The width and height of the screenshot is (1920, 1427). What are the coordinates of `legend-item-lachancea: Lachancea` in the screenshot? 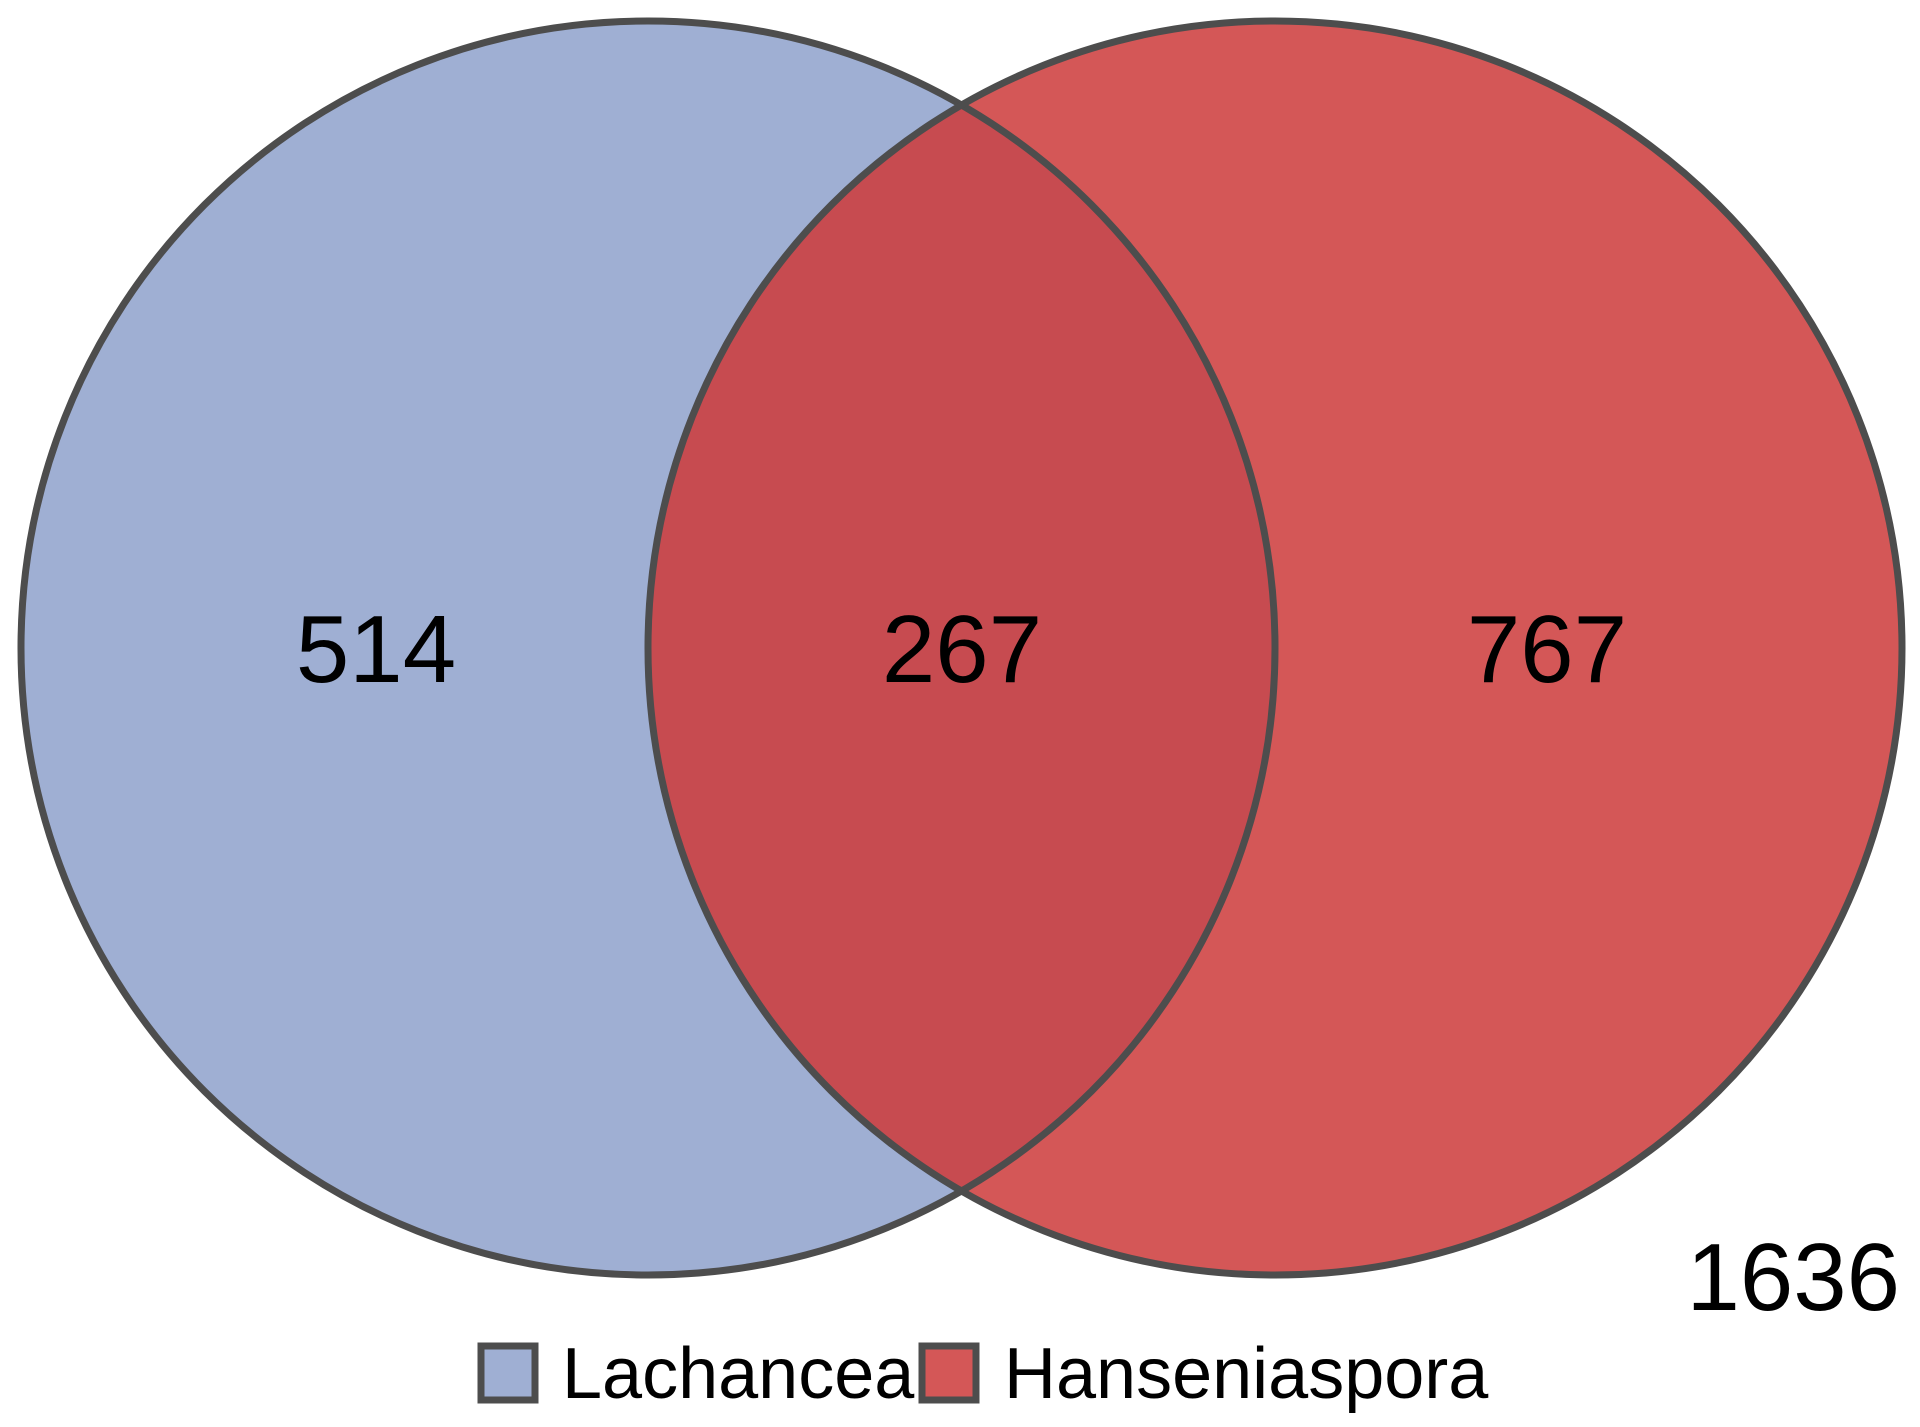 It's located at (696, 1374).